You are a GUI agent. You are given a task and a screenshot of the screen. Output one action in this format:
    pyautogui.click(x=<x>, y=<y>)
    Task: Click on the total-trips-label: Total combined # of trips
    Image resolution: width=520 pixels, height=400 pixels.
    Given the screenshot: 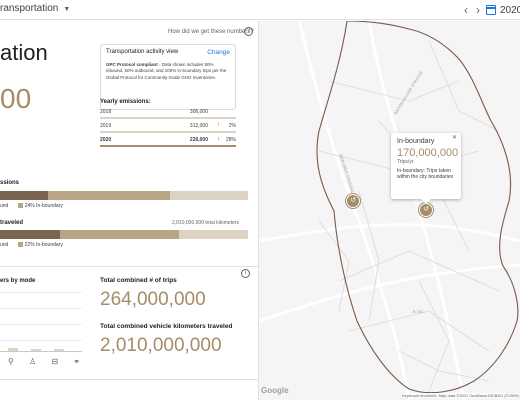 What is the action you would take?
    pyautogui.click(x=138, y=280)
    